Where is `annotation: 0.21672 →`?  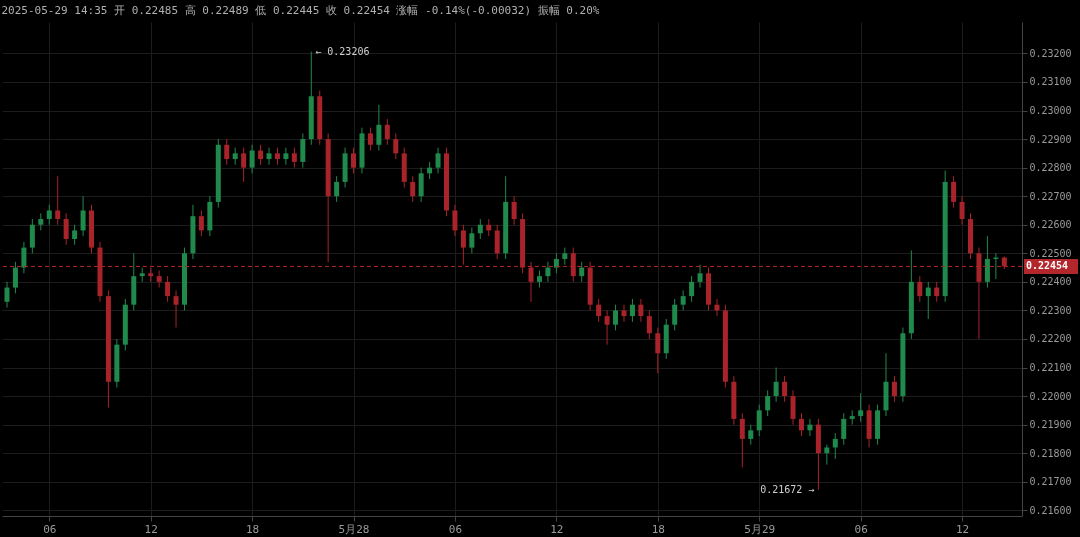 annotation: 0.21672 → is located at coordinates (787, 489).